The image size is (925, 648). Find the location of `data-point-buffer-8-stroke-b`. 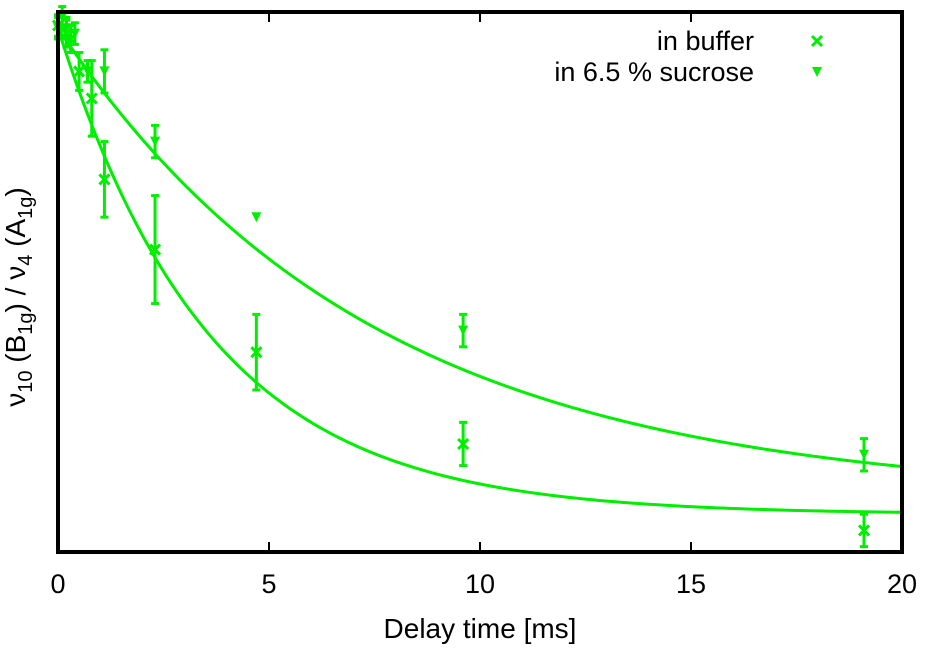

data-point-buffer-8-stroke-b is located at coordinates (463, 444).